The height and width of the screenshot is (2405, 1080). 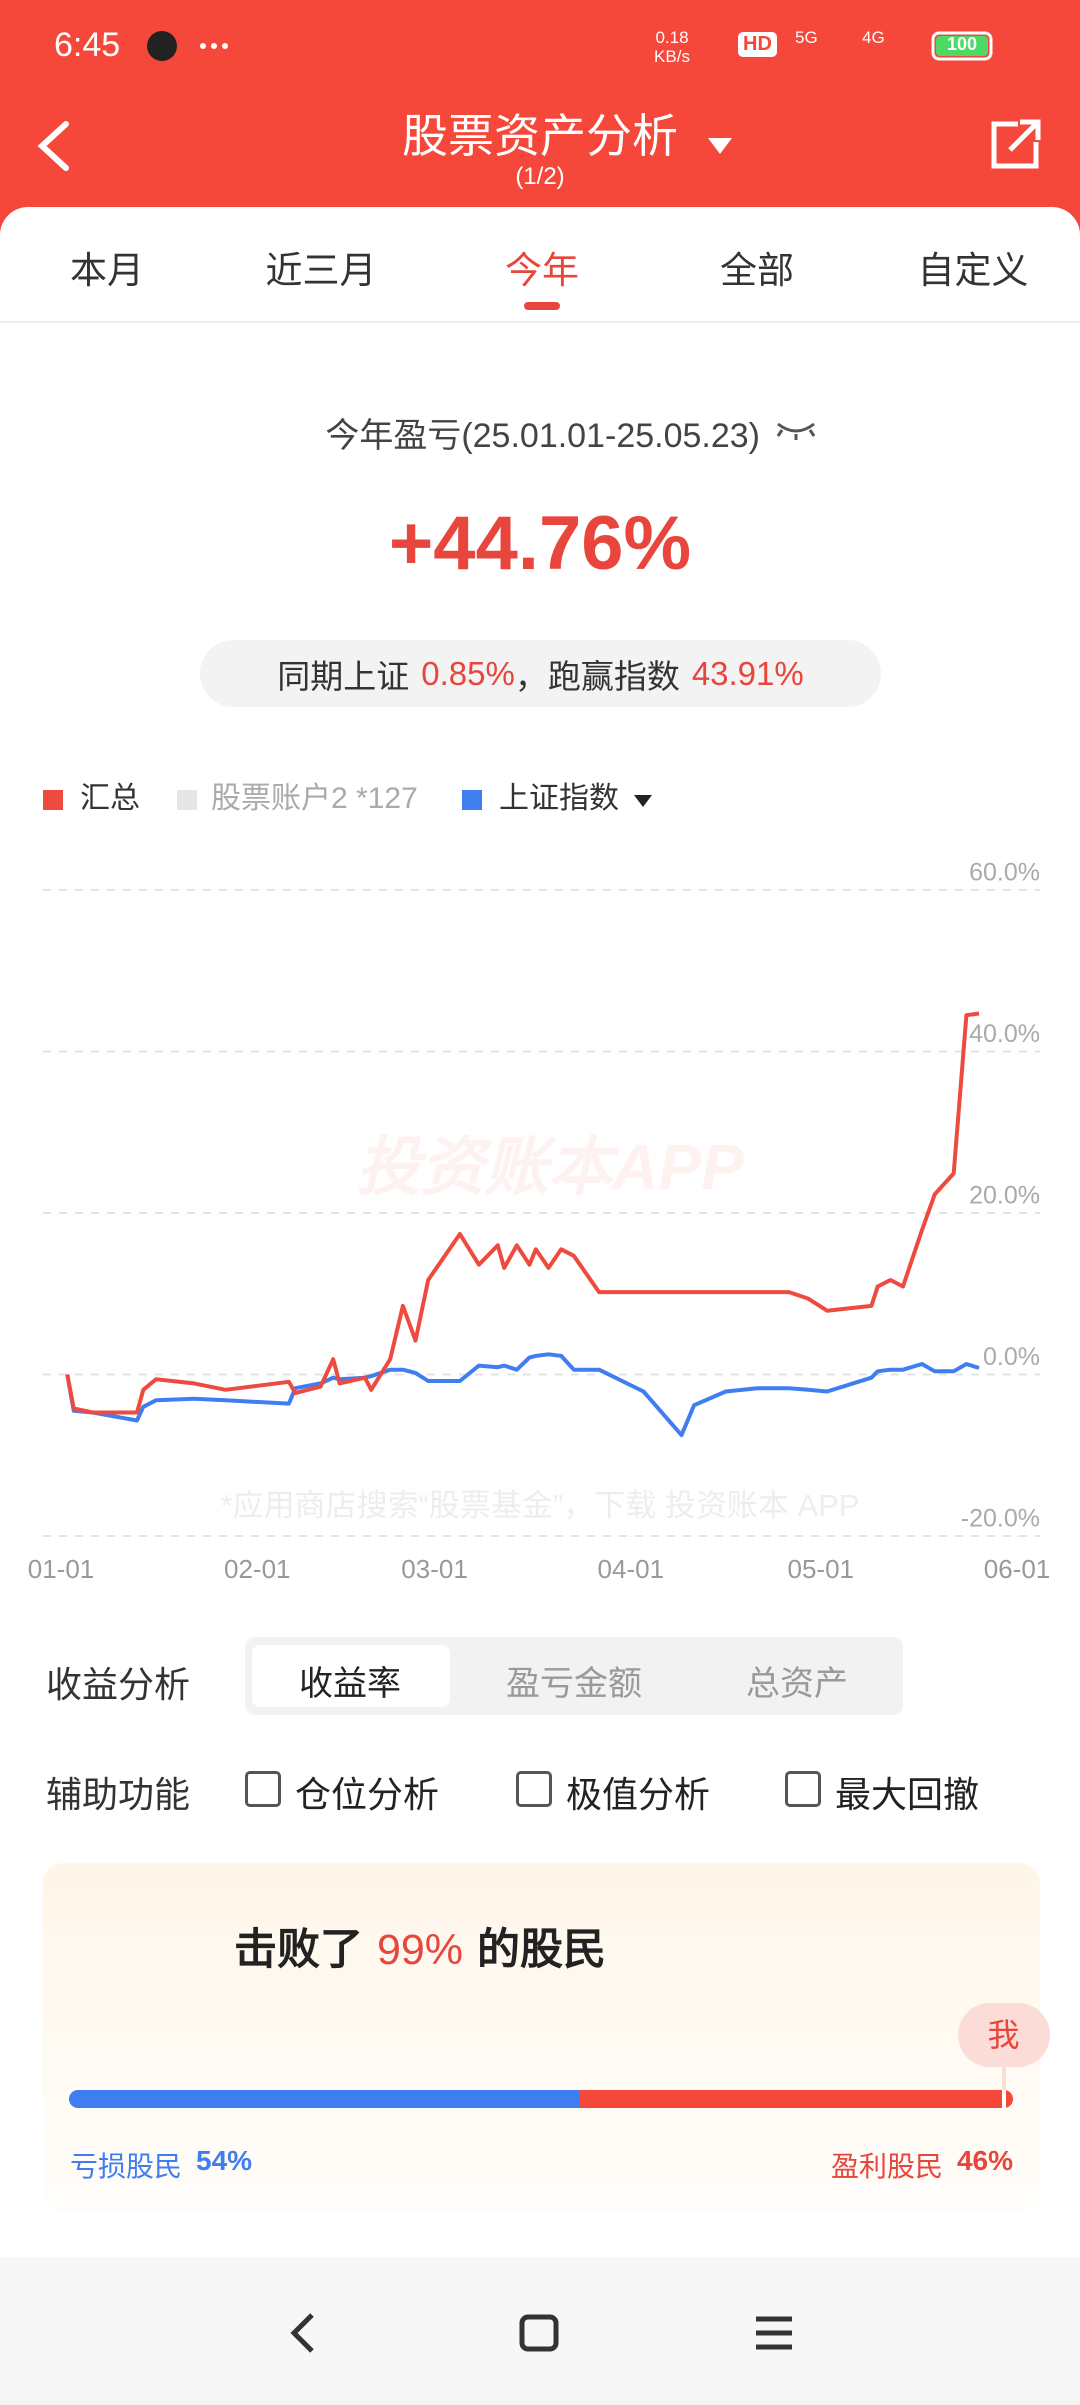 What do you see at coordinates (574, 1684) in the screenshot?
I see `segment-option: 盈亏金额` at bounding box center [574, 1684].